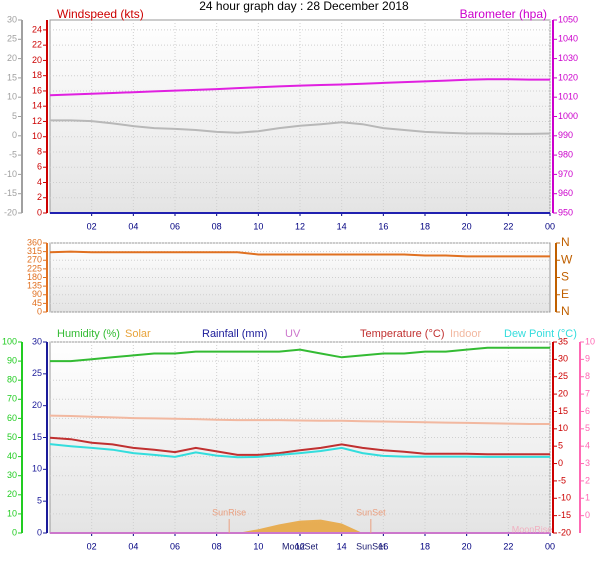  Describe the element at coordinates (92, 546) in the screenshot. I see `x-tick-label: 02` at that location.